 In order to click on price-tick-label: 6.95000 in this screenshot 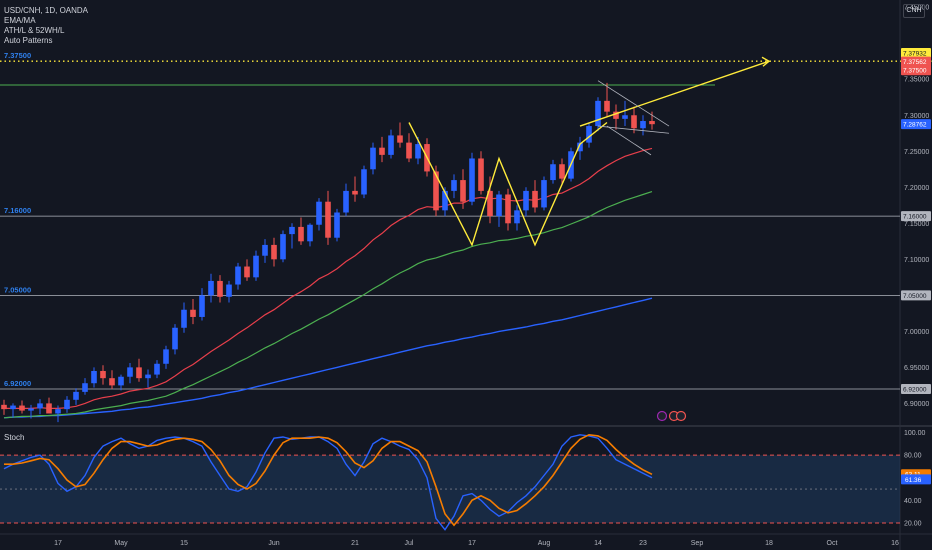, I will do `click(916, 368)`.